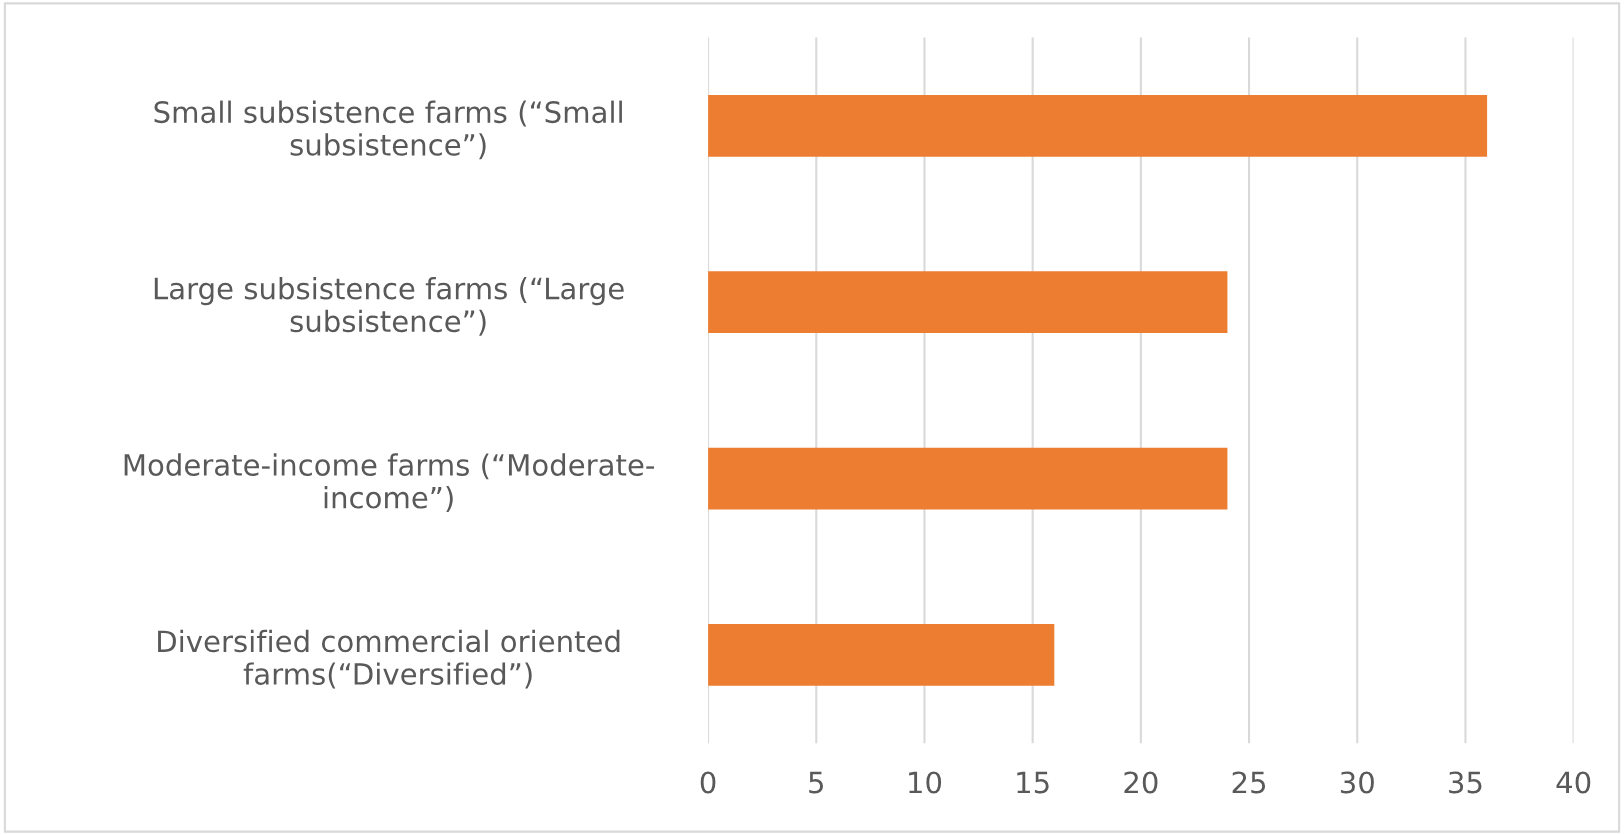 This screenshot has width=1624, height=835. Describe the element at coordinates (388, 130) in the screenshot. I see `y-tick-label: Small subsistence farms (“Small subsistence”)` at that location.